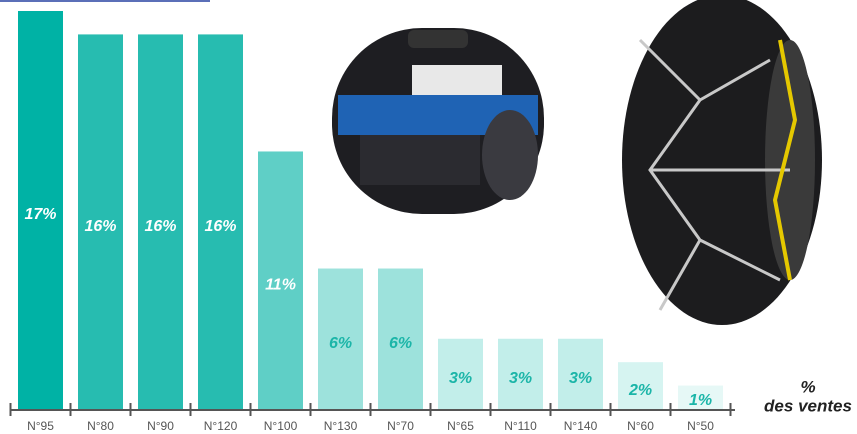 The height and width of the screenshot is (434, 857). I want to click on axis-label: des ventes, so click(808, 405).